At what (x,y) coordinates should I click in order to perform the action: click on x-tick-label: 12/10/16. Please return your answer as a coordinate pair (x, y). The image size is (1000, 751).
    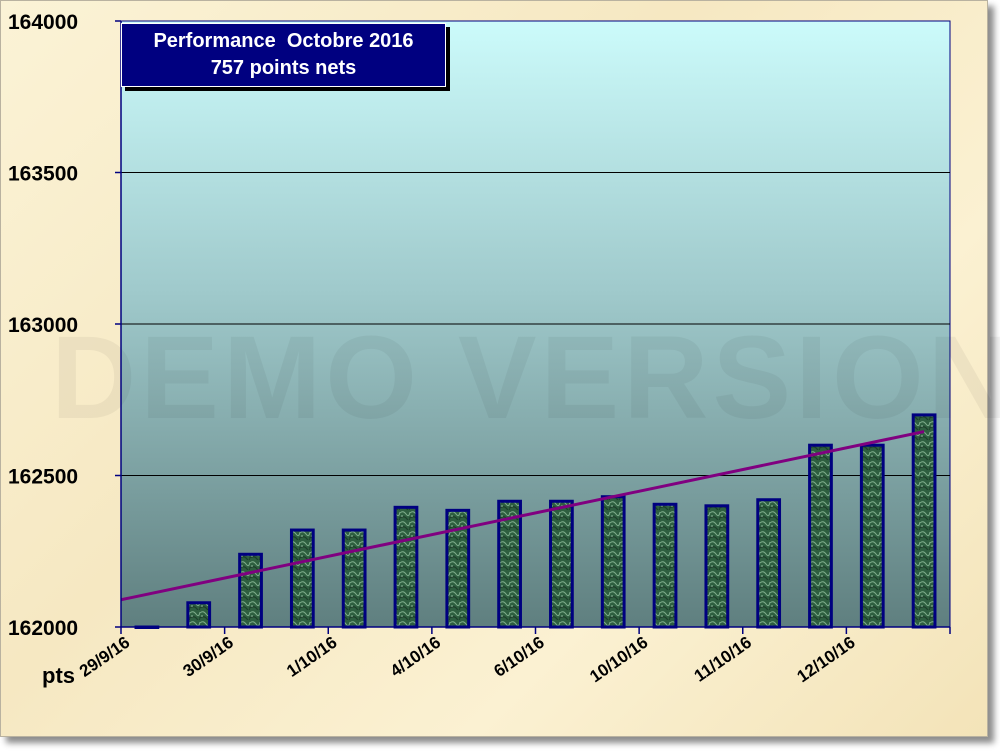
    Looking at the image, I should click on (826, 660).